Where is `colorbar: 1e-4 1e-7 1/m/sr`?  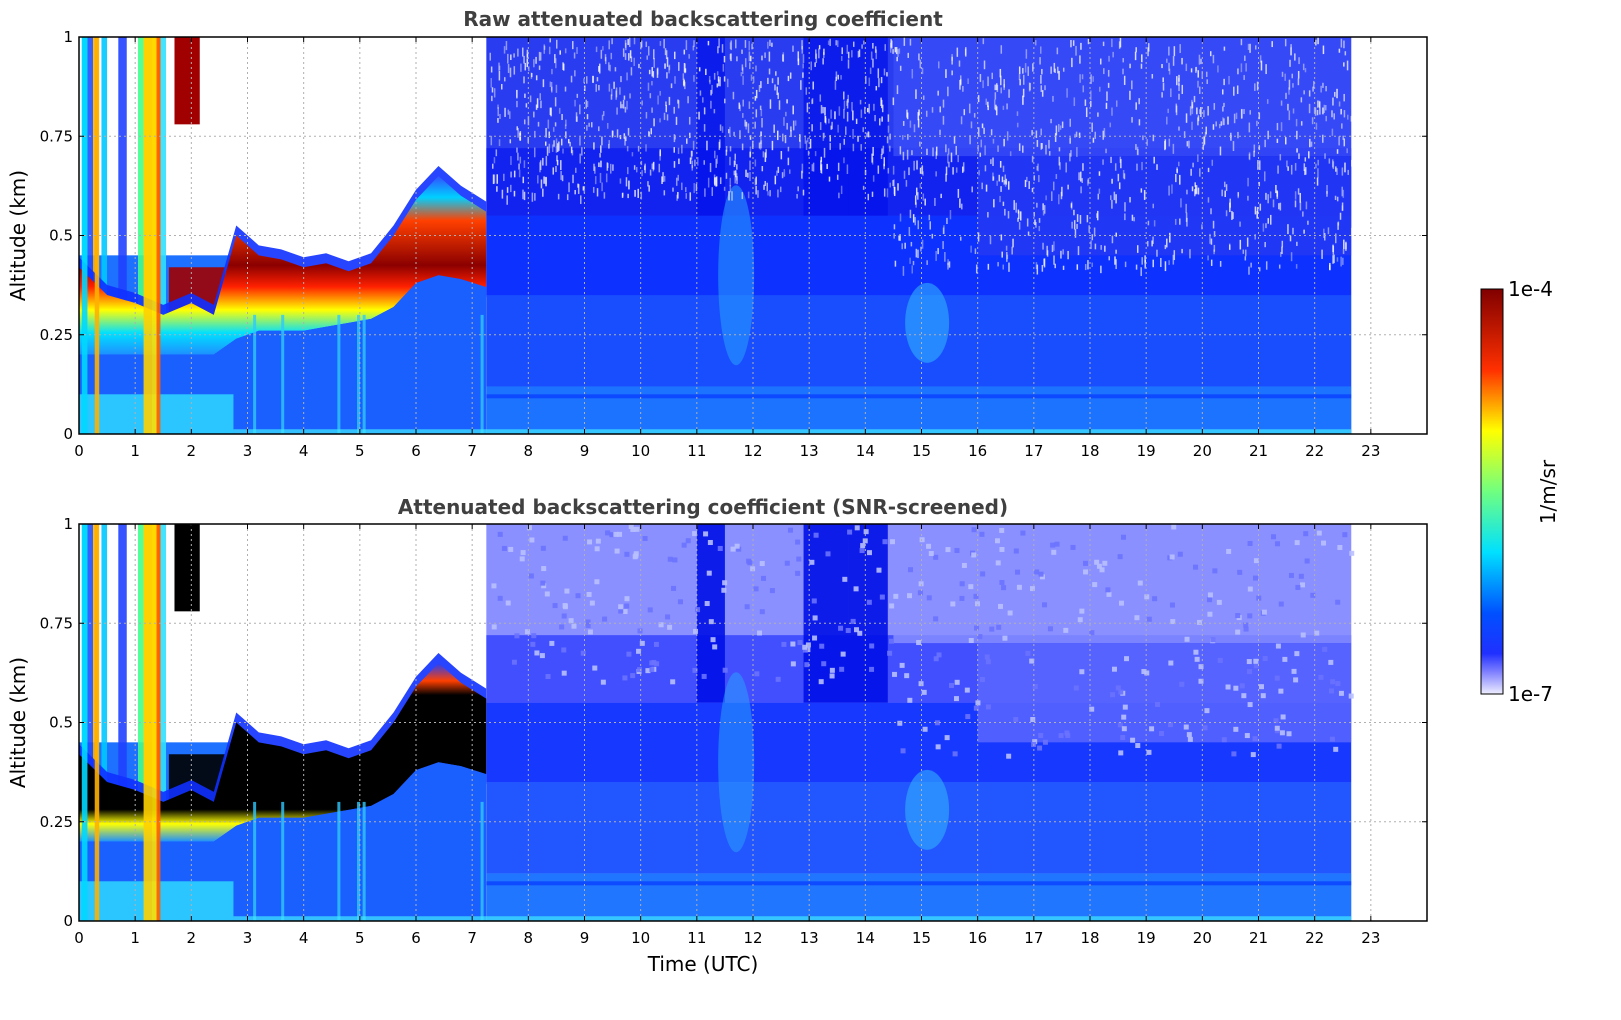
colorbar: 1e-4 1e-7 1/m/sr is located at coordinates (1520, 491).